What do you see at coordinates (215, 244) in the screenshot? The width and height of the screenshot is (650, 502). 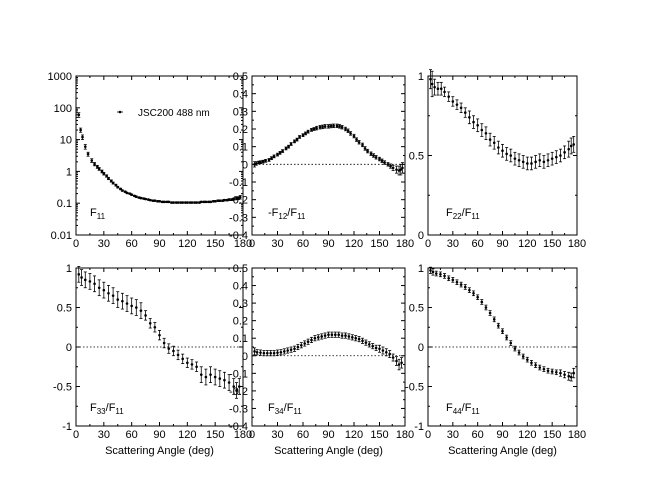 I see `x-tick-label: 150` at bounding box center [215, 244].